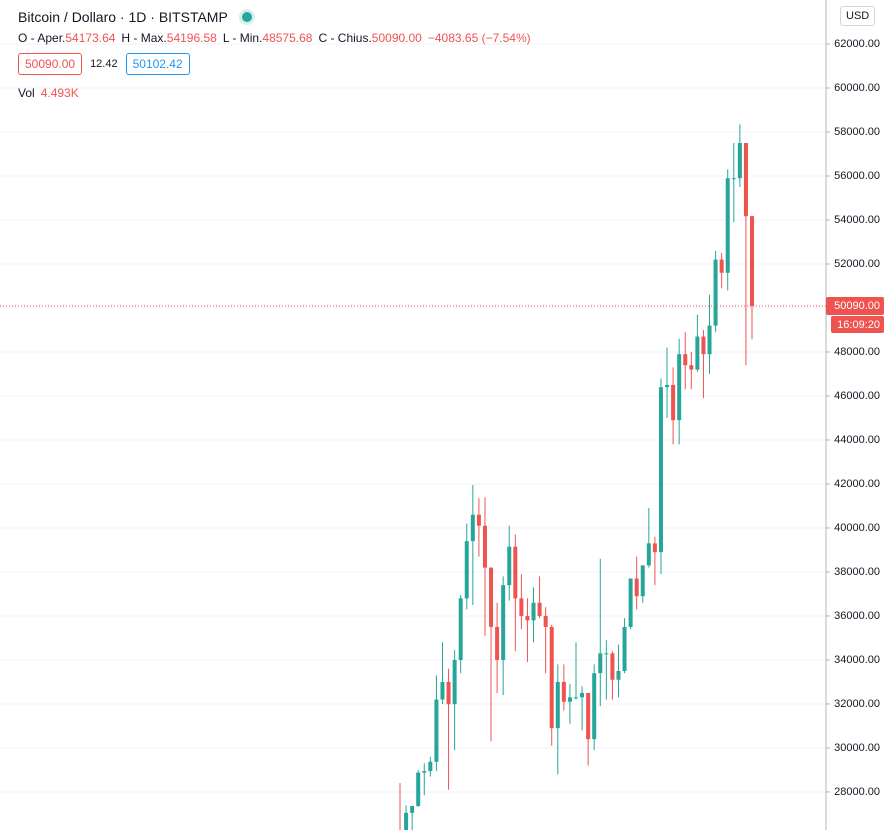 The width and height of the screenshot is (892, 830). What do you see at coordinates (857, 352) in the screenshot?
I see `y-tick-label: 48000.00` at bounding box center [857, 352].